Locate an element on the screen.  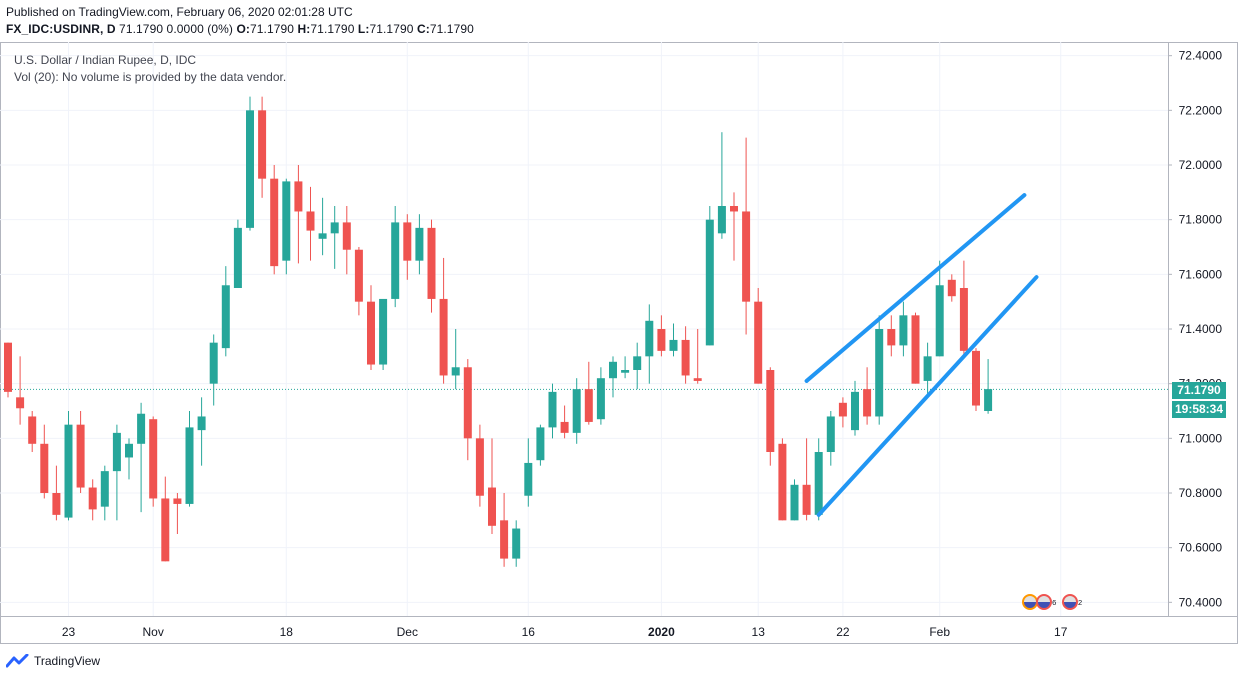
footer-branding: TradingView is located at coordinates (53, 661).